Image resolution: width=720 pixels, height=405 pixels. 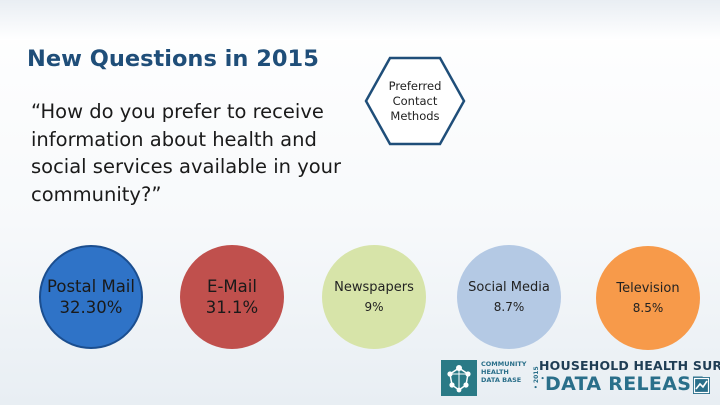 I want to click on top-band, so click(x=360, y=20).